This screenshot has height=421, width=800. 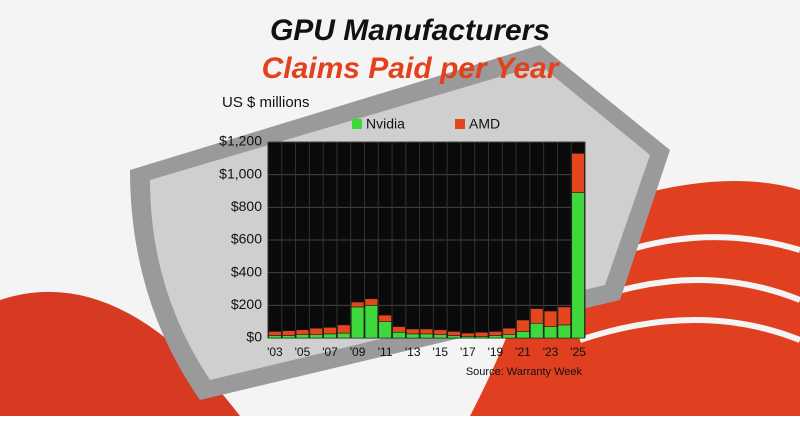 I want to click on x-tick-label: '03, so click(x=275, y=352).